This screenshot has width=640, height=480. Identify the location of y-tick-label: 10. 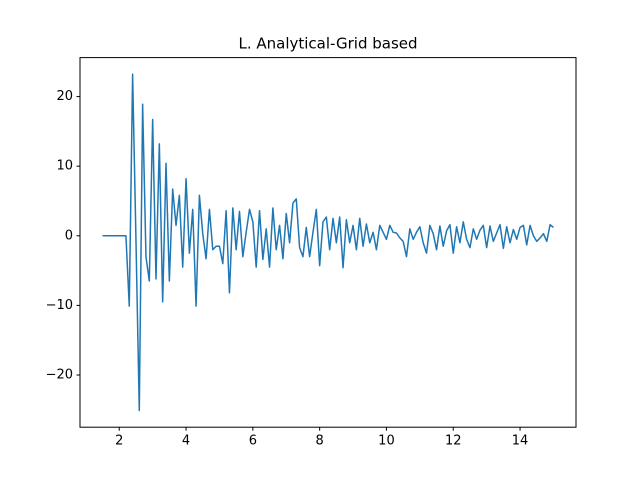
(64, 166).